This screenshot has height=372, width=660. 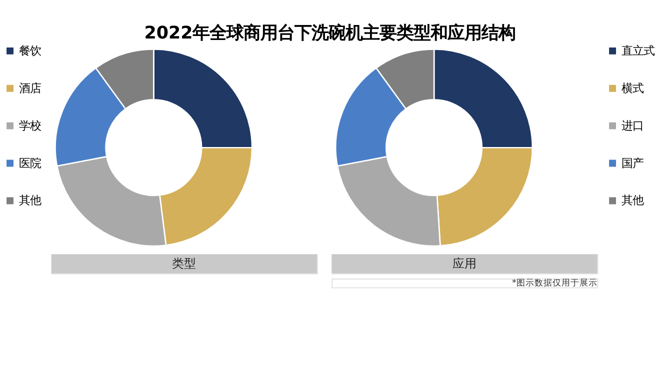 What do you see at coordinates (30, 51) in the screenshot?
I see `legend-label: 餐饮` at bounding box center [30, 51].